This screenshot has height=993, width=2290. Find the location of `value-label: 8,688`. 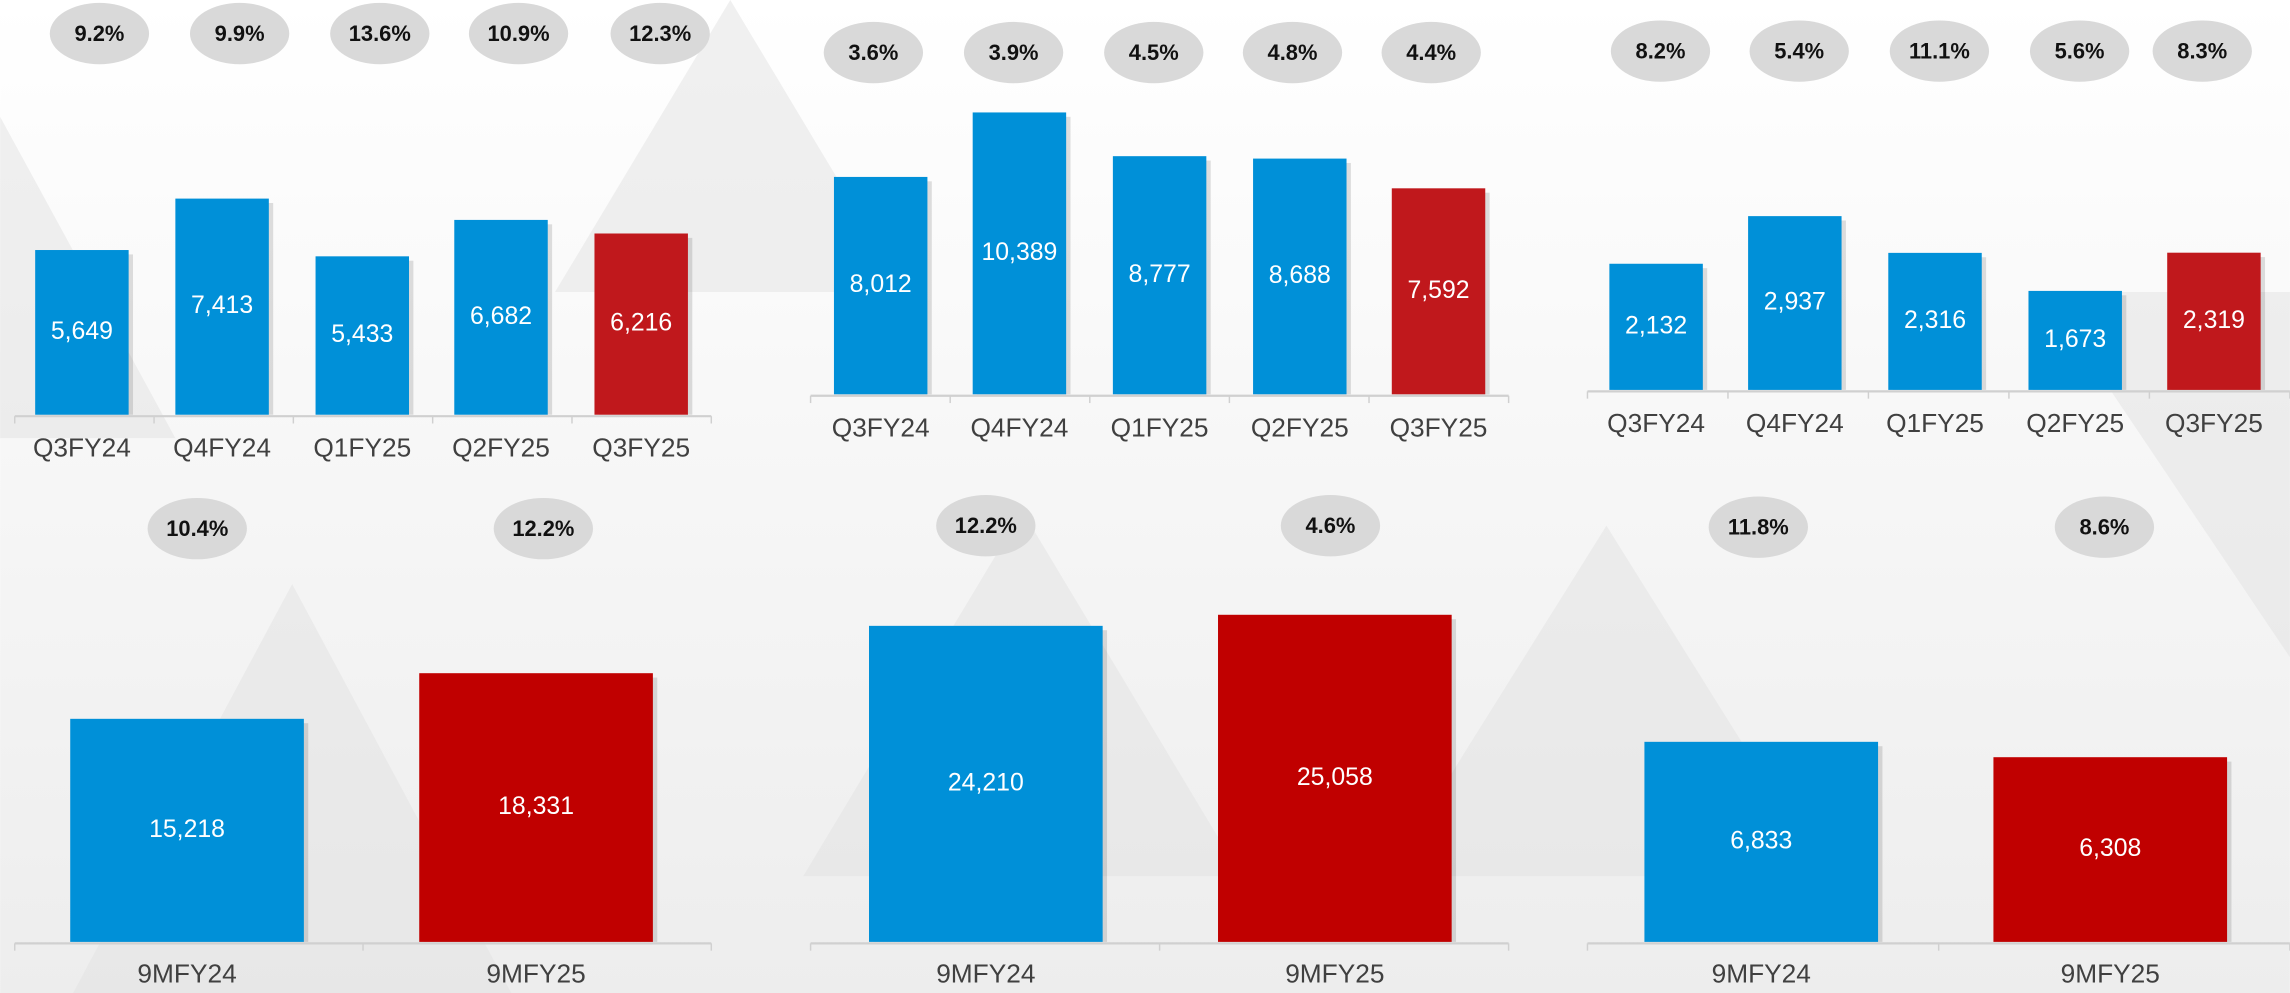

value-label: 8,688 is located at coordinates (1300, 275).